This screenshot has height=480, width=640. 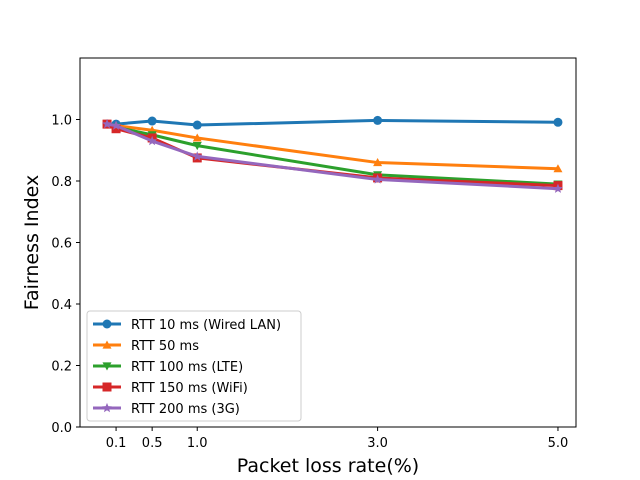 What do you see at coordinates (61, 121) in the screenshot?
I see `y-tick-label: 1.0` at bounding box center [61, 121].